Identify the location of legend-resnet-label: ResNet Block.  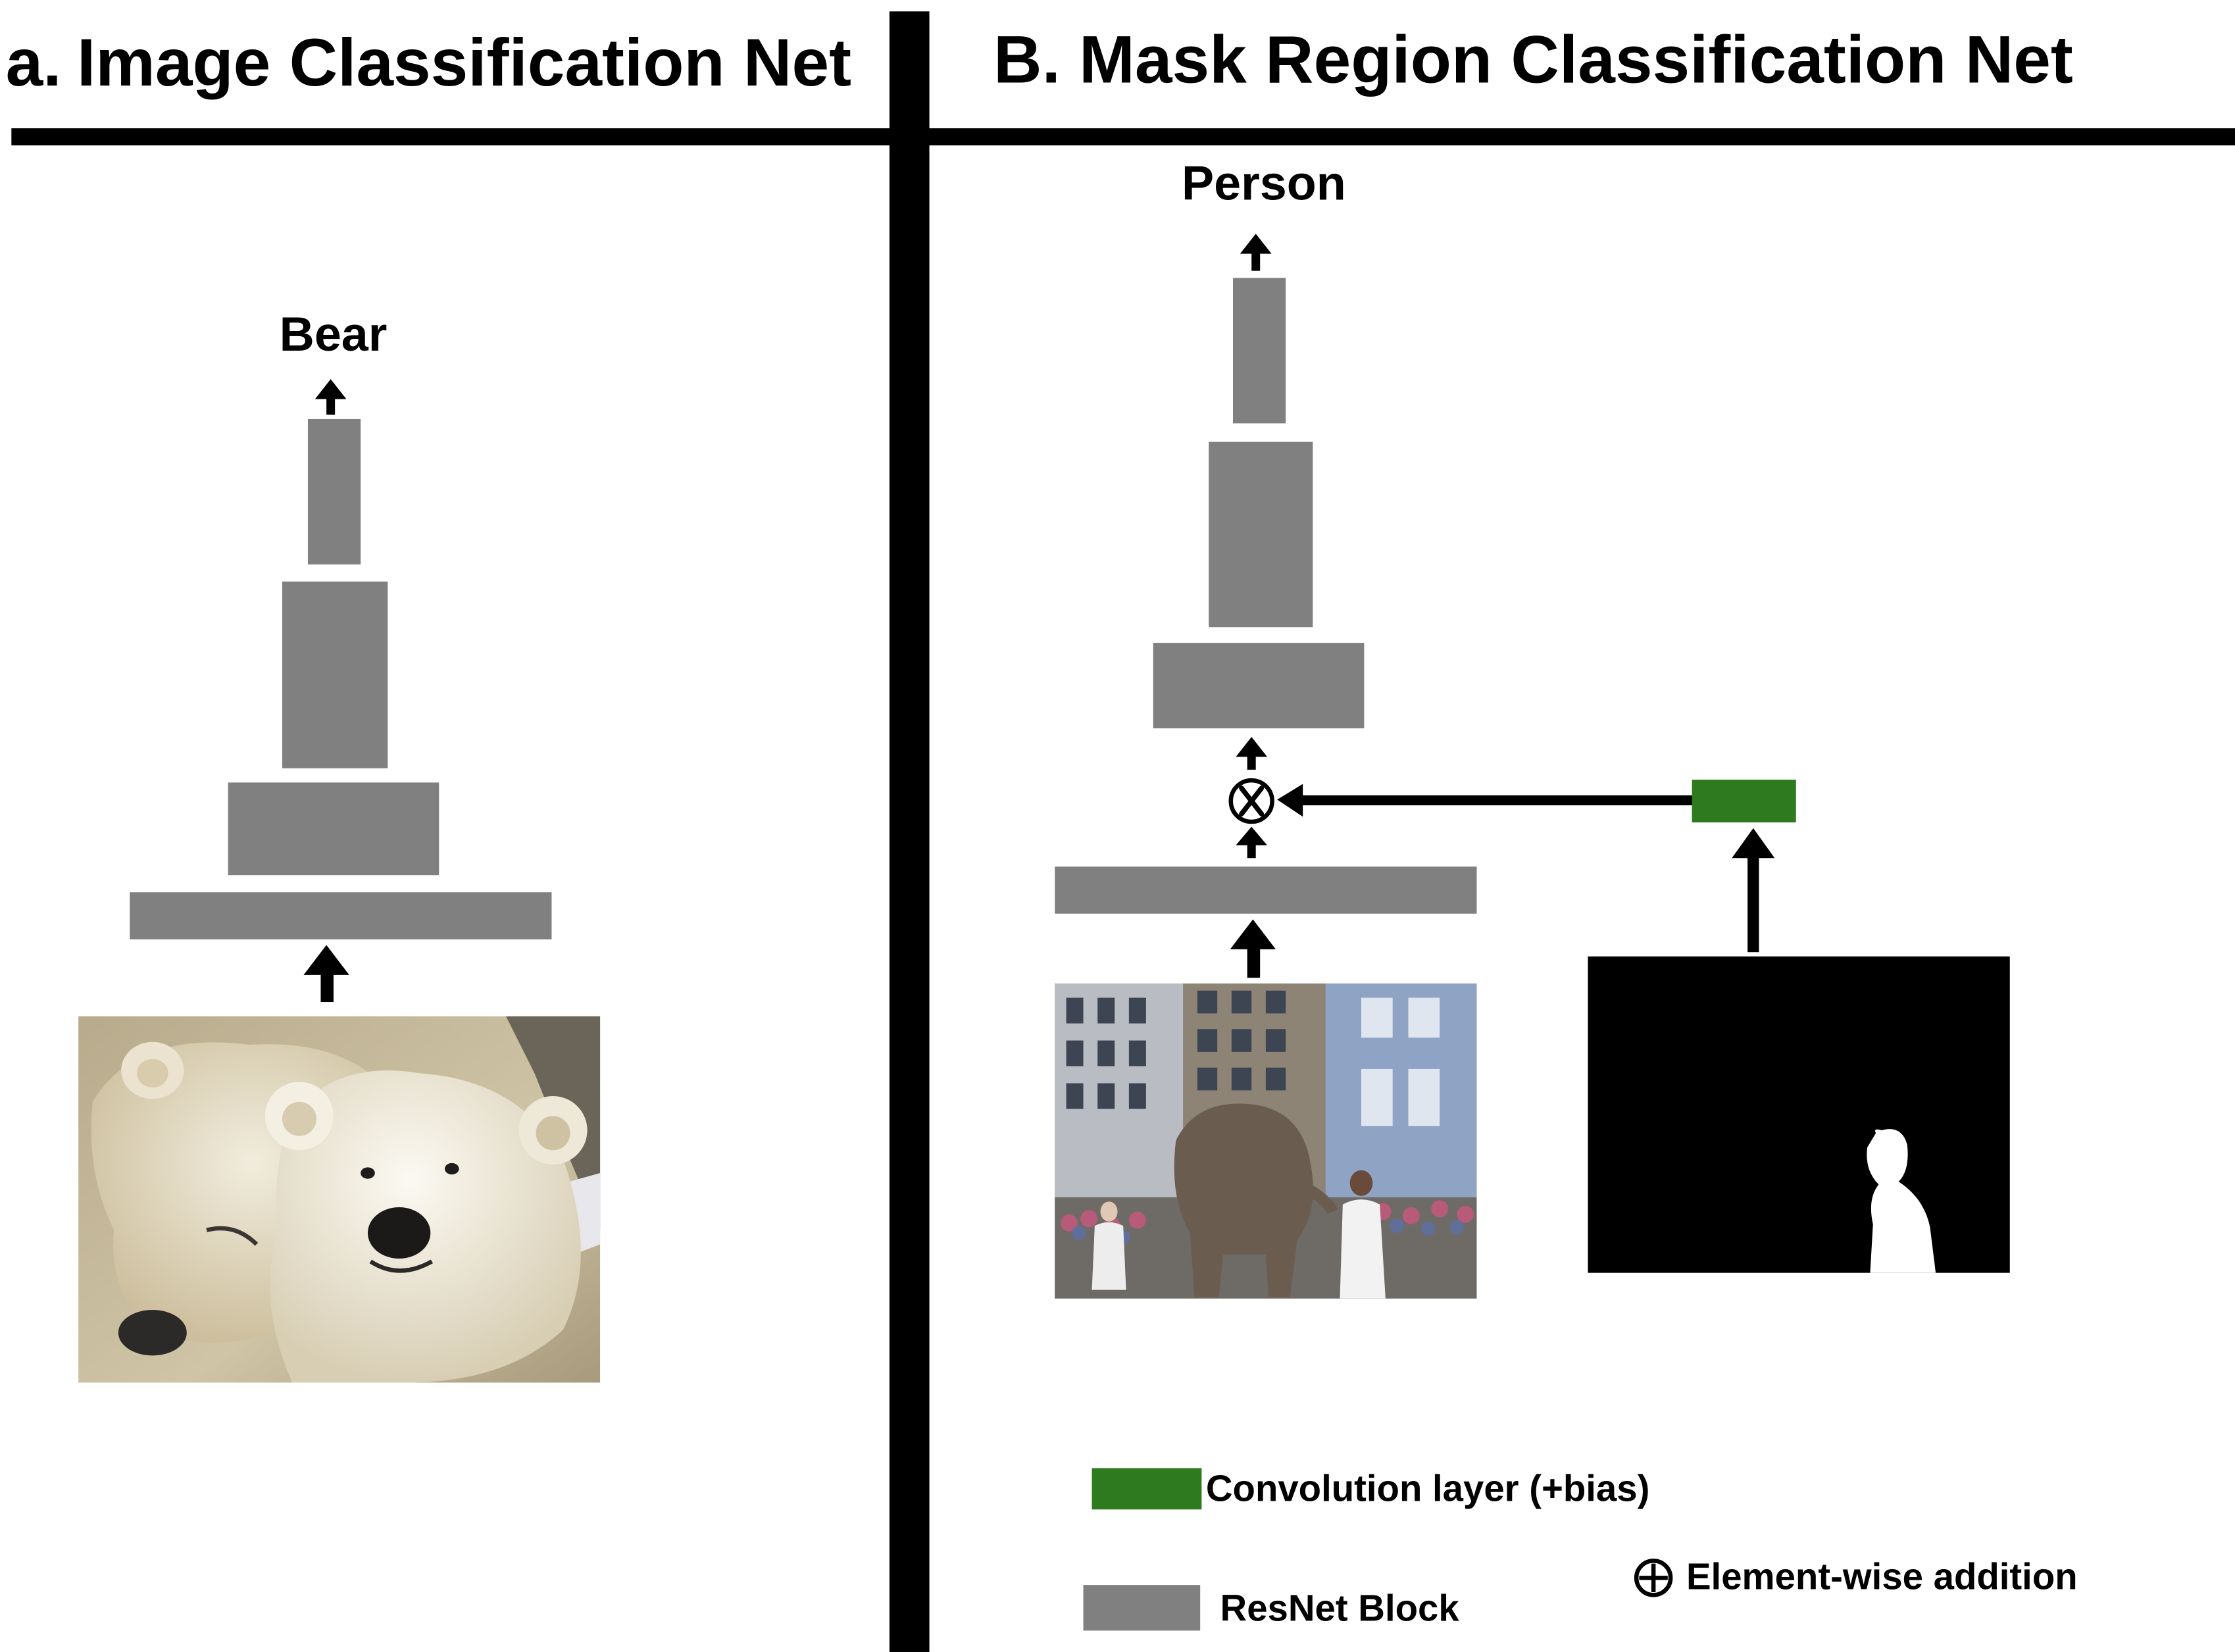
(1339, 1608).